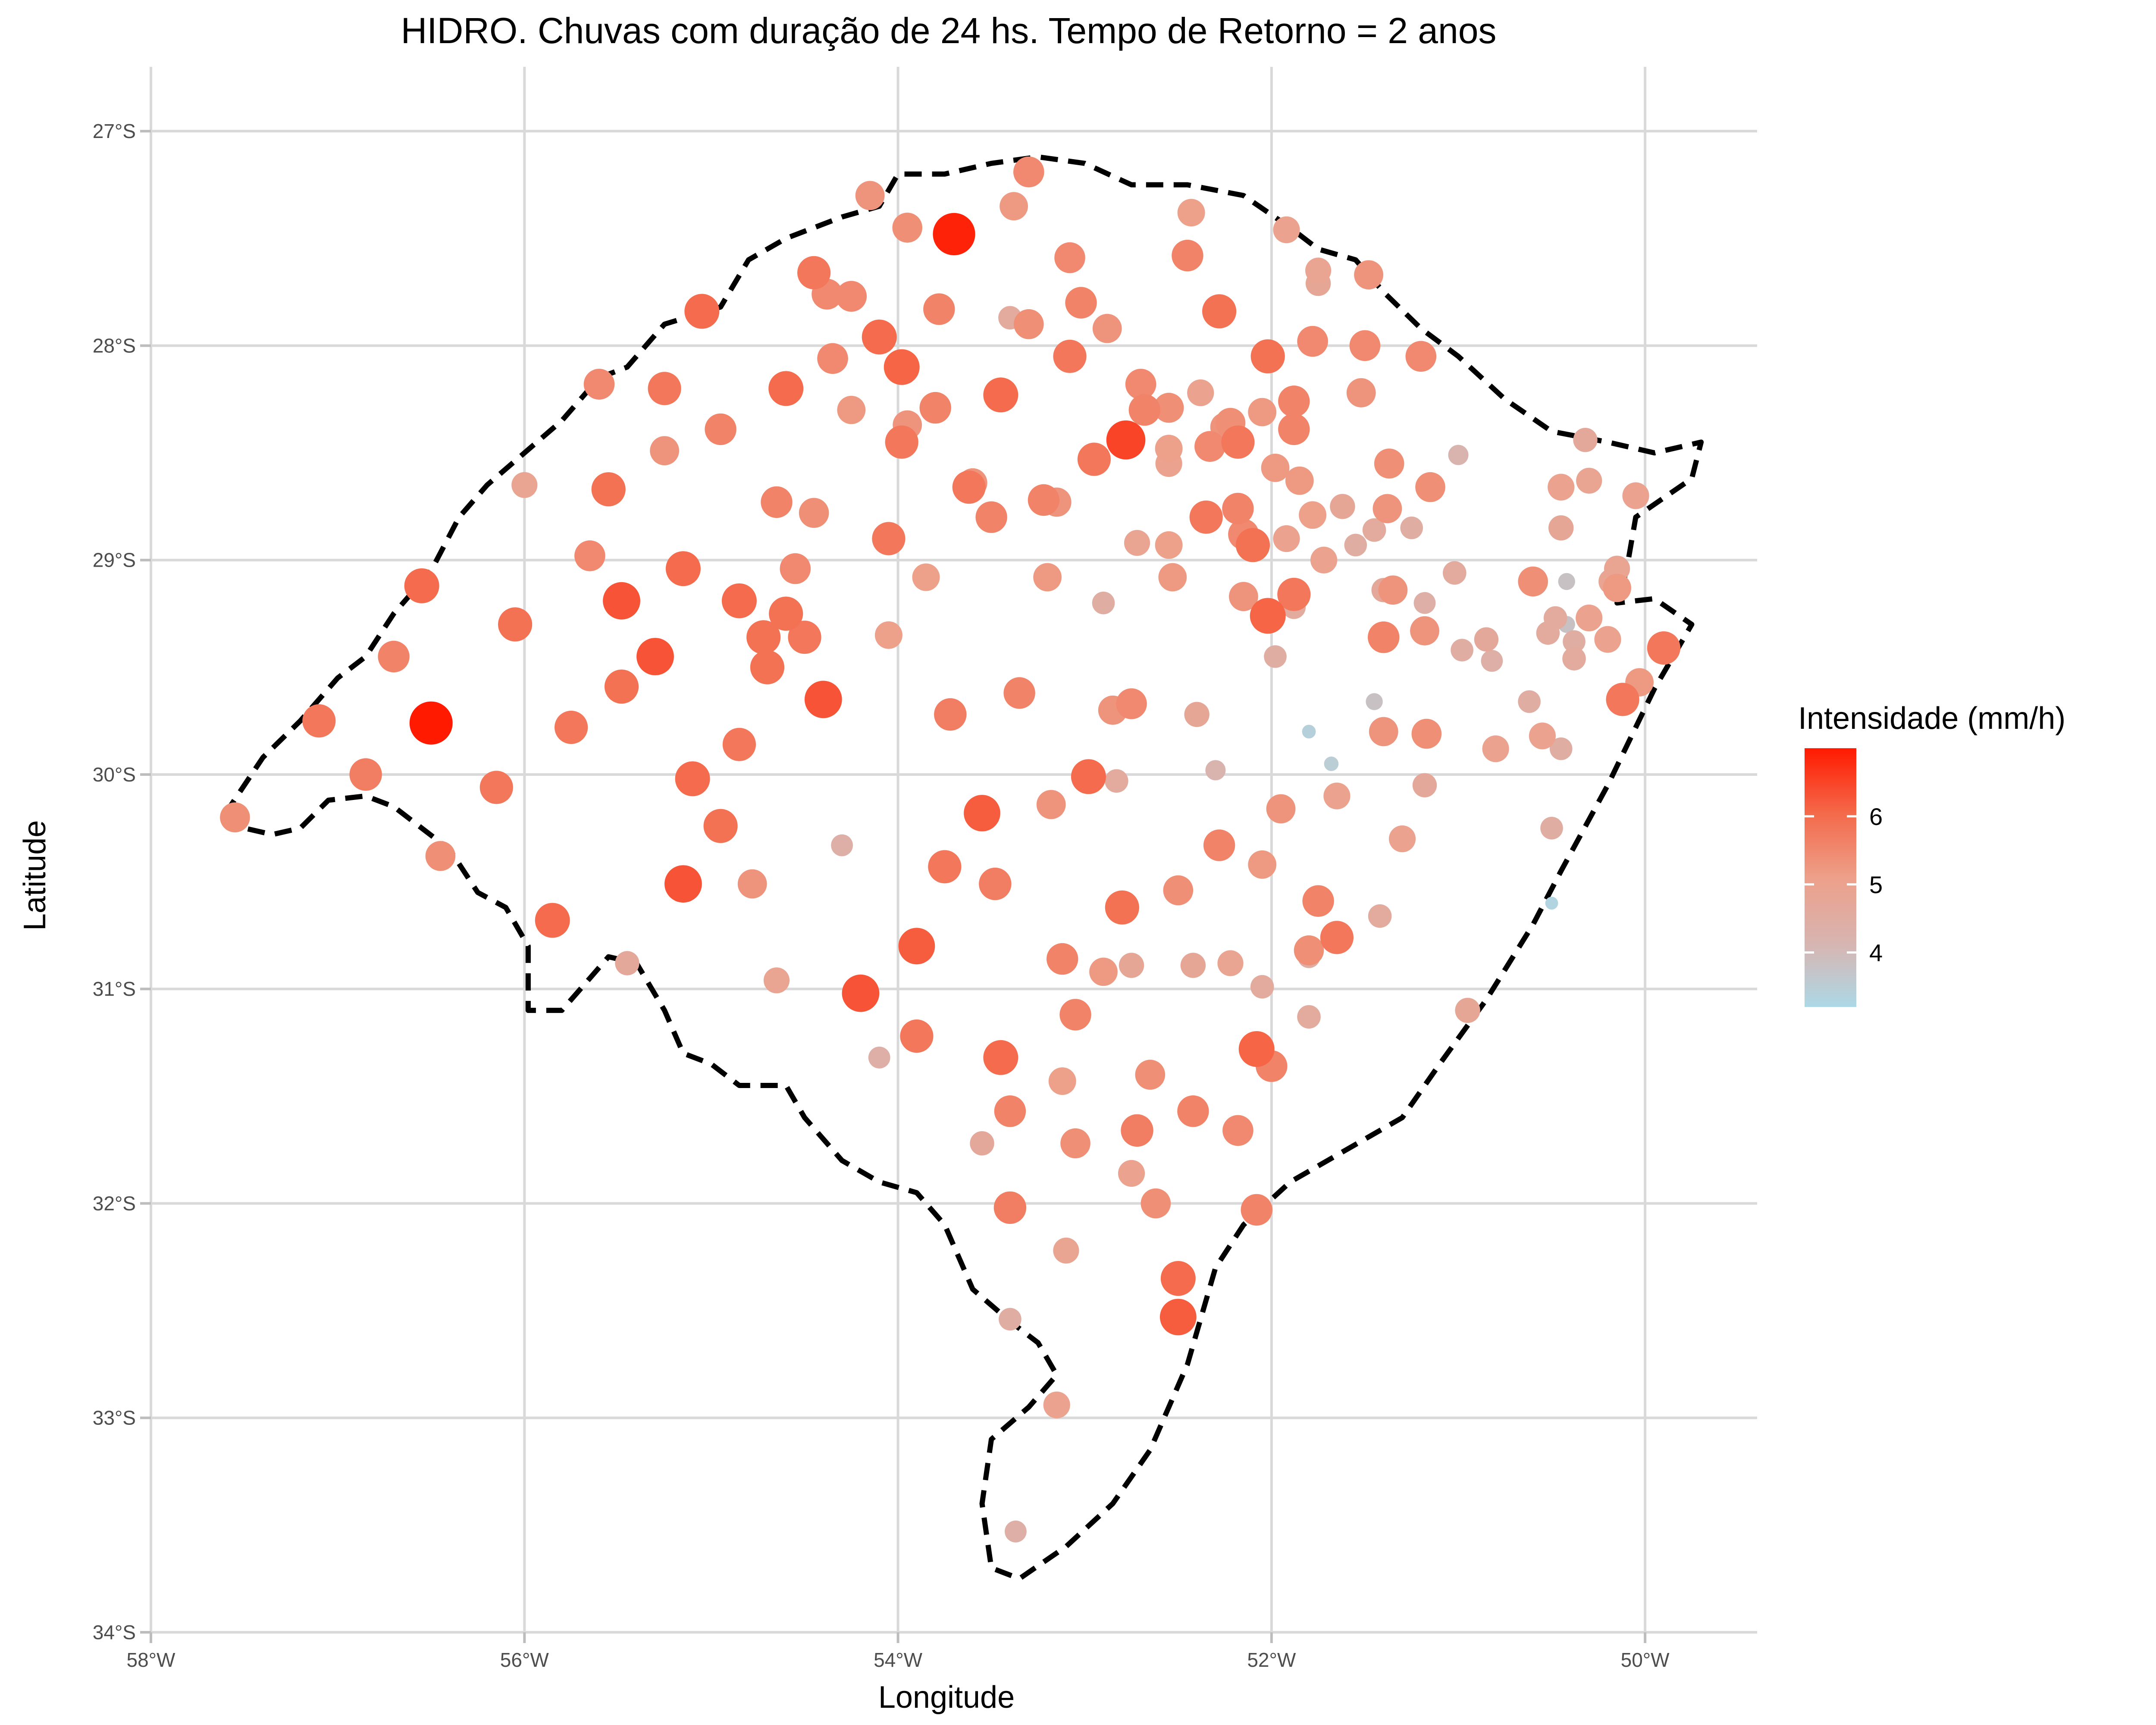 The image size is (2156, 1725). I want to click on legend-tick-label: 6, so click(1876, 817).